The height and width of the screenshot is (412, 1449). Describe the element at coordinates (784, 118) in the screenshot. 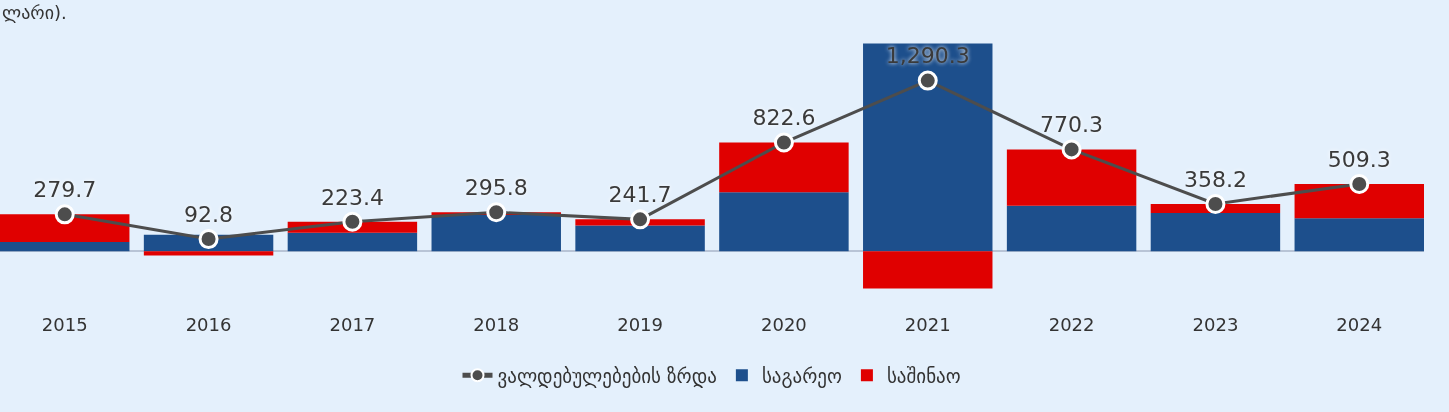

I see `data-label: 822.6` at that location.